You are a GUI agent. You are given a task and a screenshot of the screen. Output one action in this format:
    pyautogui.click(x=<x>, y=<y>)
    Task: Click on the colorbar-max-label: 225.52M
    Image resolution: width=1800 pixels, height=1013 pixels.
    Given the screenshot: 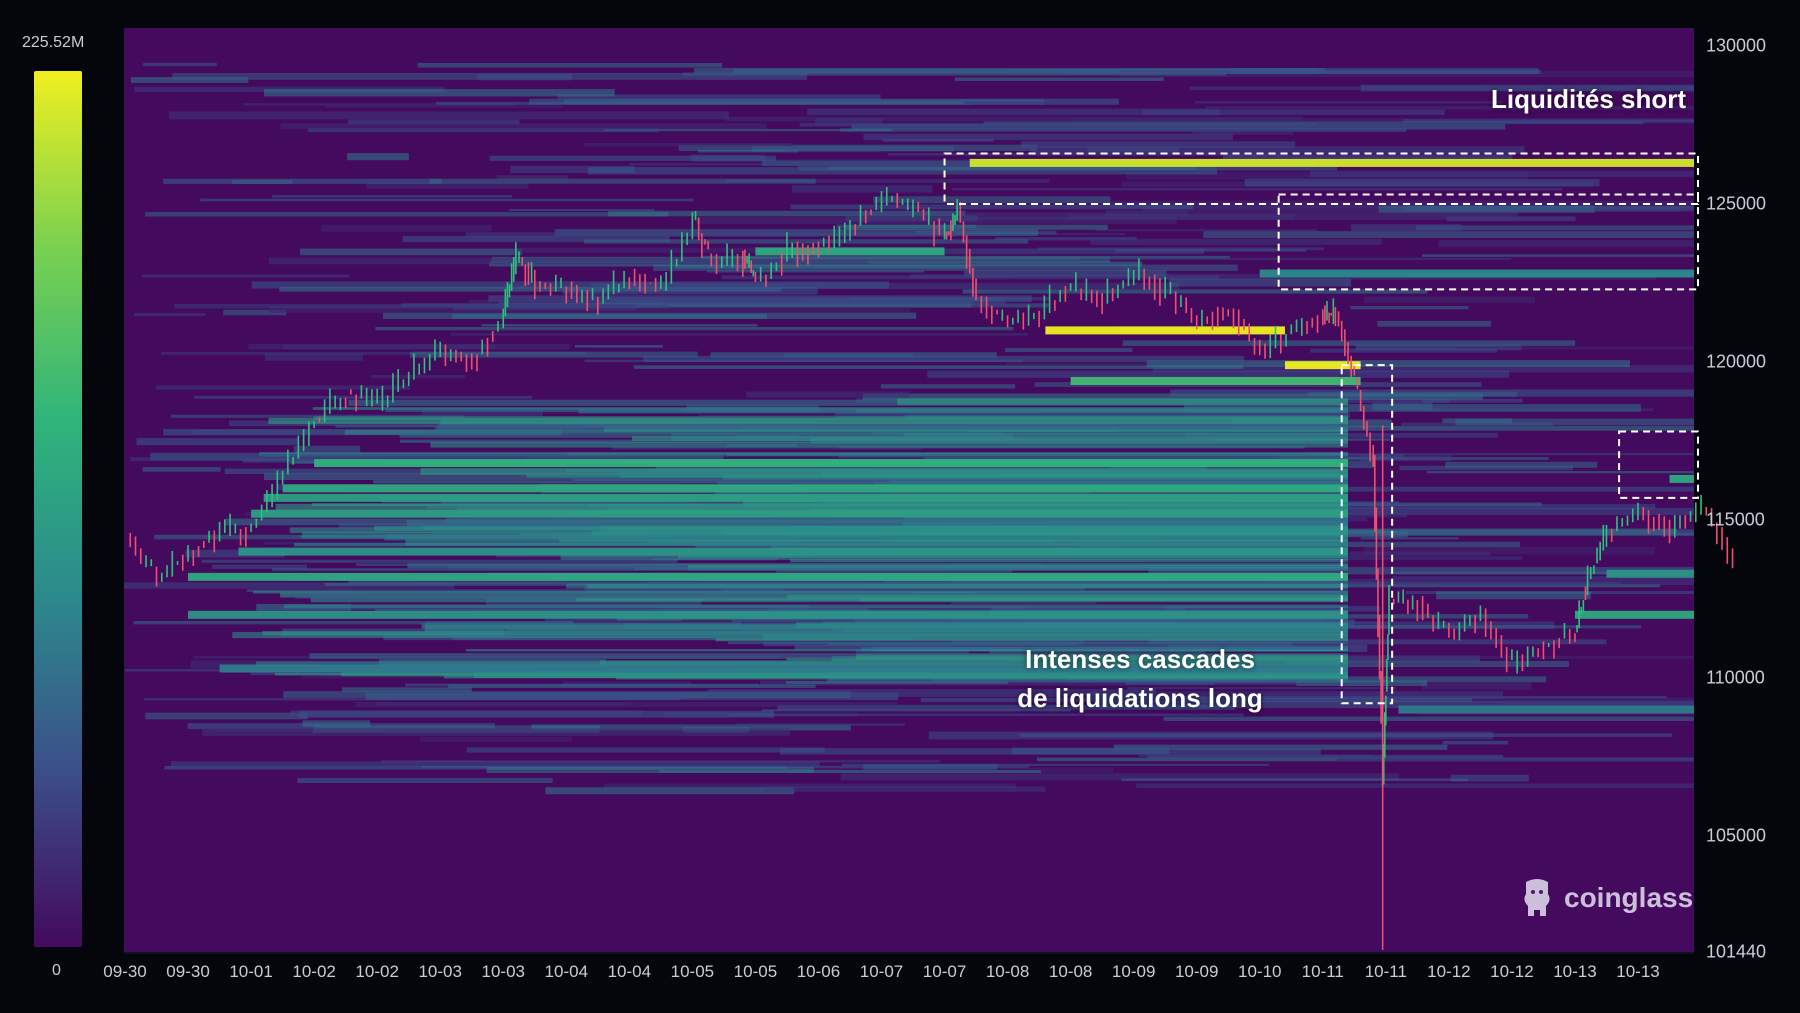 What is the action you would take?
    pyautogui.click(x=53, y=42)
    